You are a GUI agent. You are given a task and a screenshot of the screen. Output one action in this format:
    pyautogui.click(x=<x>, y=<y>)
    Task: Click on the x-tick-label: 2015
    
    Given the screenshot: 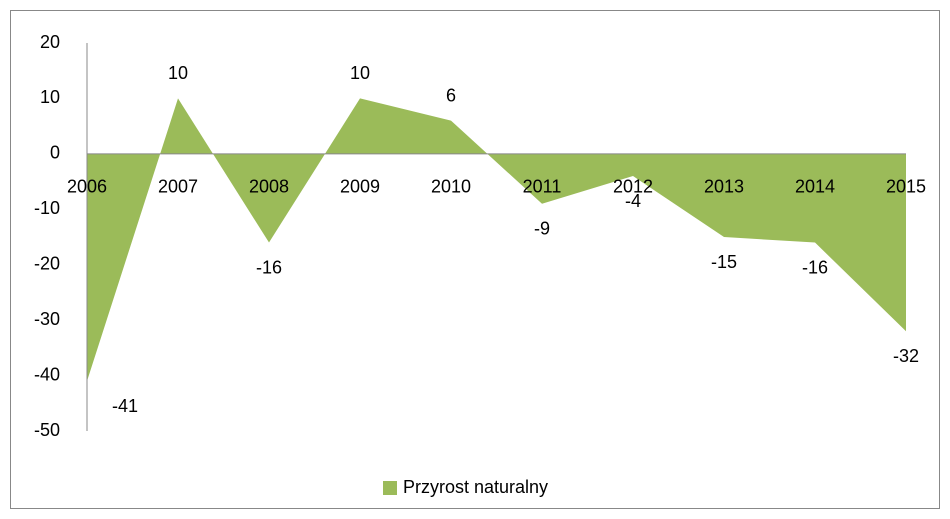 What is the action you would take?
    pyautogui.click(x=906, y=187)
    